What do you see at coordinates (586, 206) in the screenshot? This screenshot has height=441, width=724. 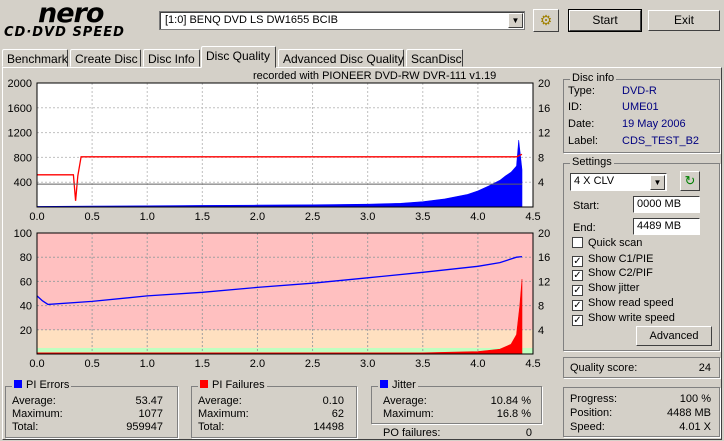 I see `start-label: Start:` at bounding box center [586, 206].